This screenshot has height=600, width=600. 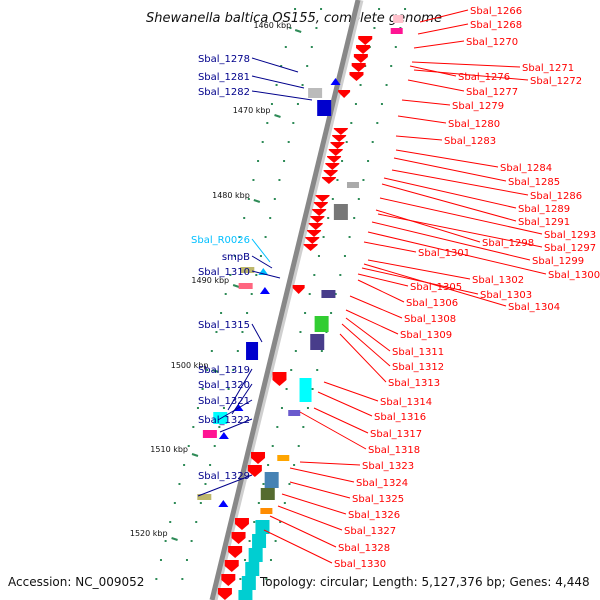 What do you see at coordinates (190, 365) in the screenshot?
I see `scale-label: 1500 kbp` at bounding box center [190, 365].